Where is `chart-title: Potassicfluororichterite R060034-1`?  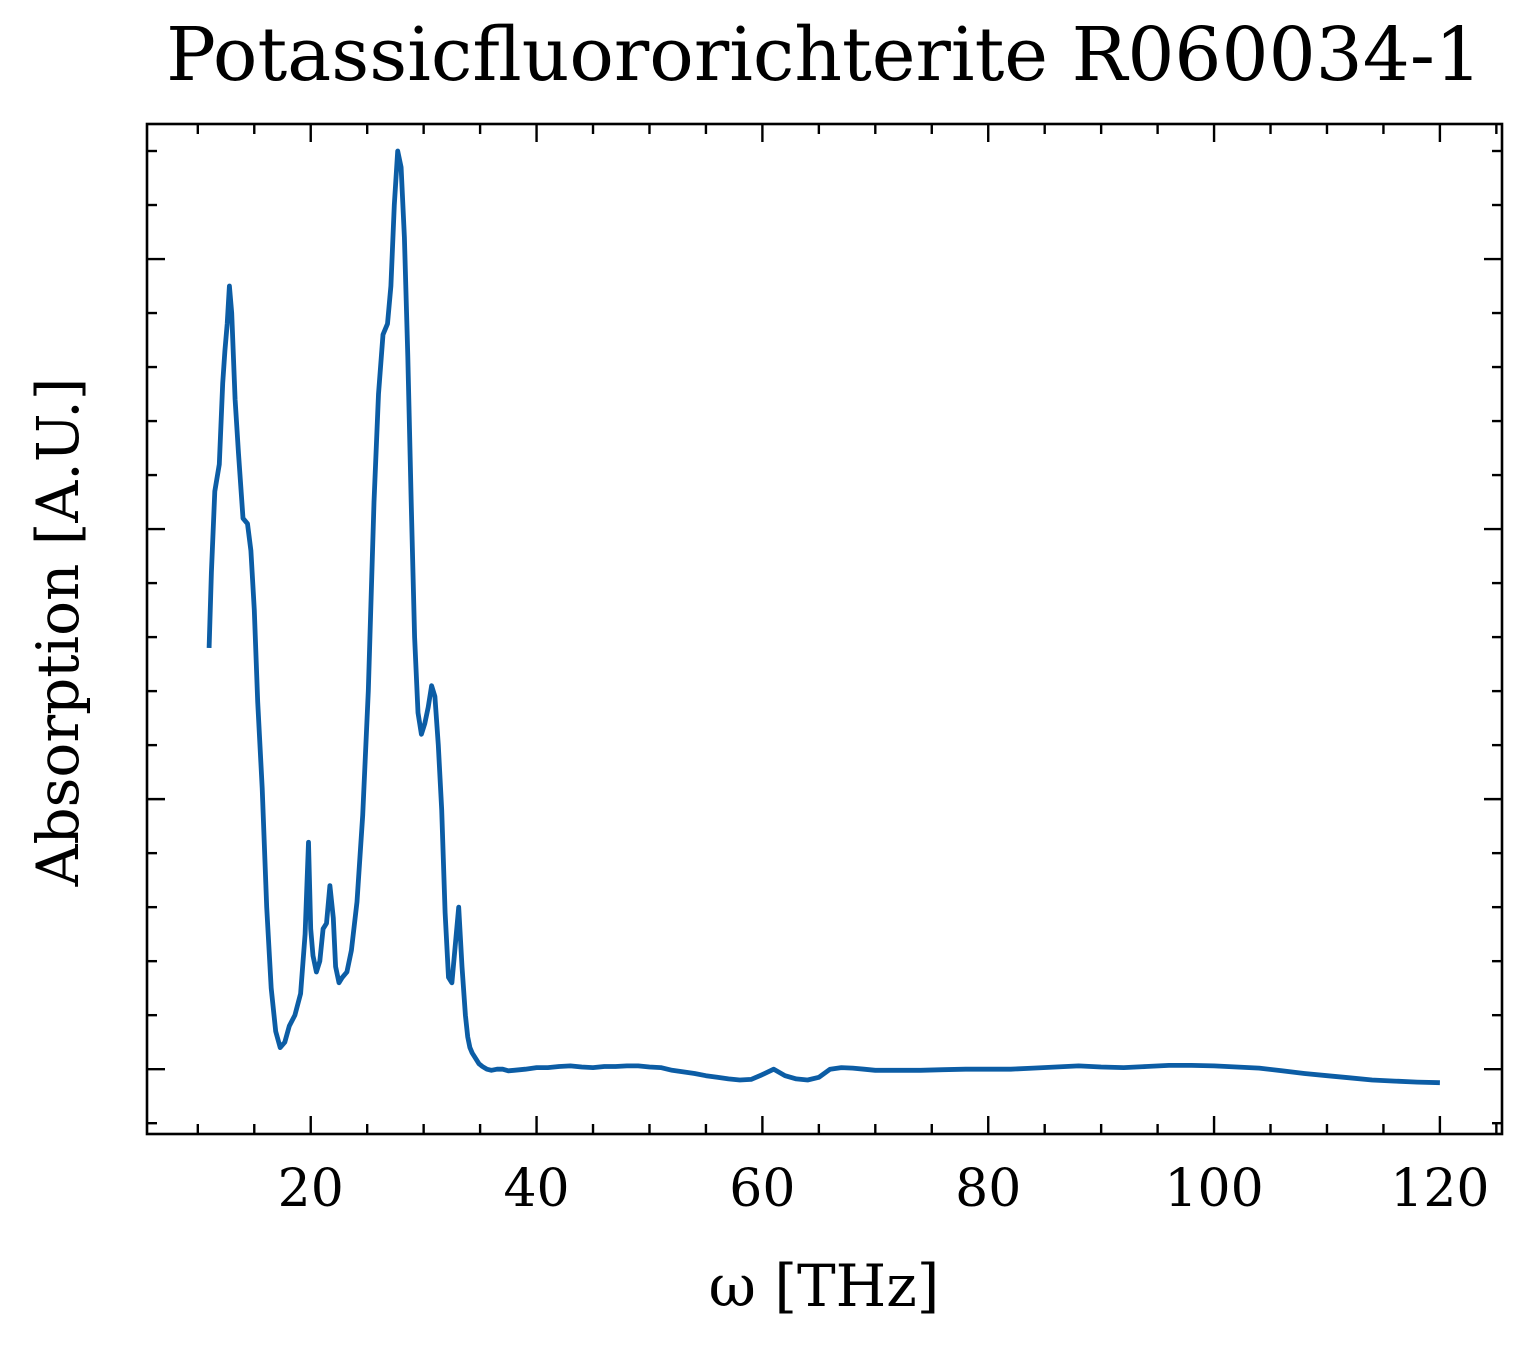
chart-title: Potassicfluororichterite R060034-1 is located at coordinates (824, 55).